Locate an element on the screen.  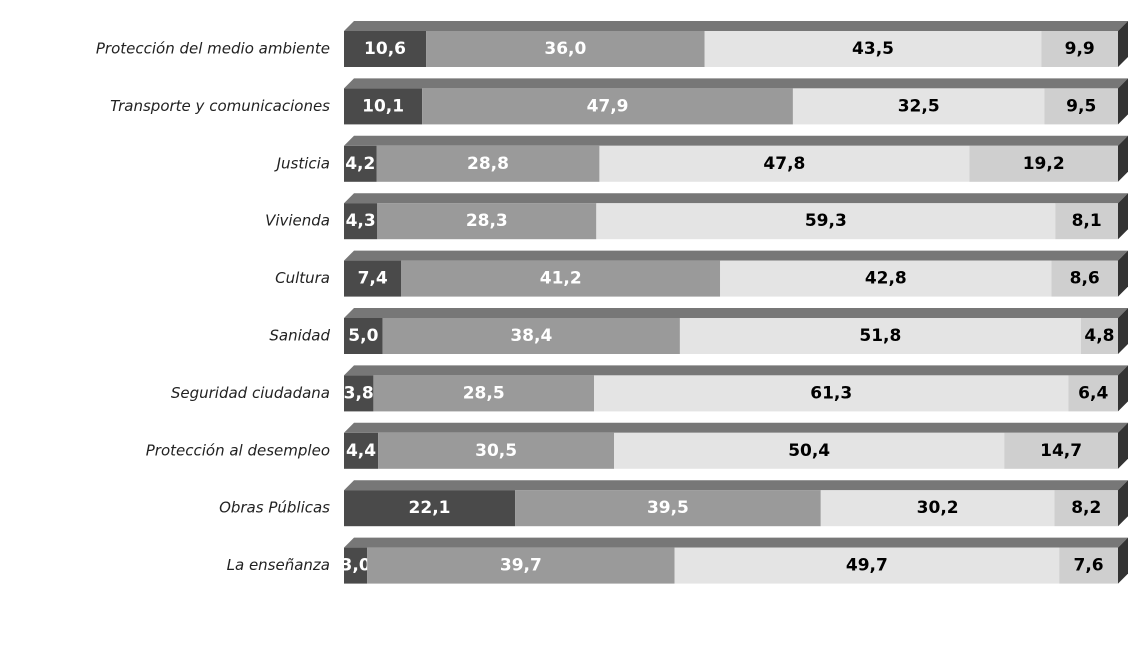
category-label: Protección del medio ambiente is located at coordinates (213, 49).